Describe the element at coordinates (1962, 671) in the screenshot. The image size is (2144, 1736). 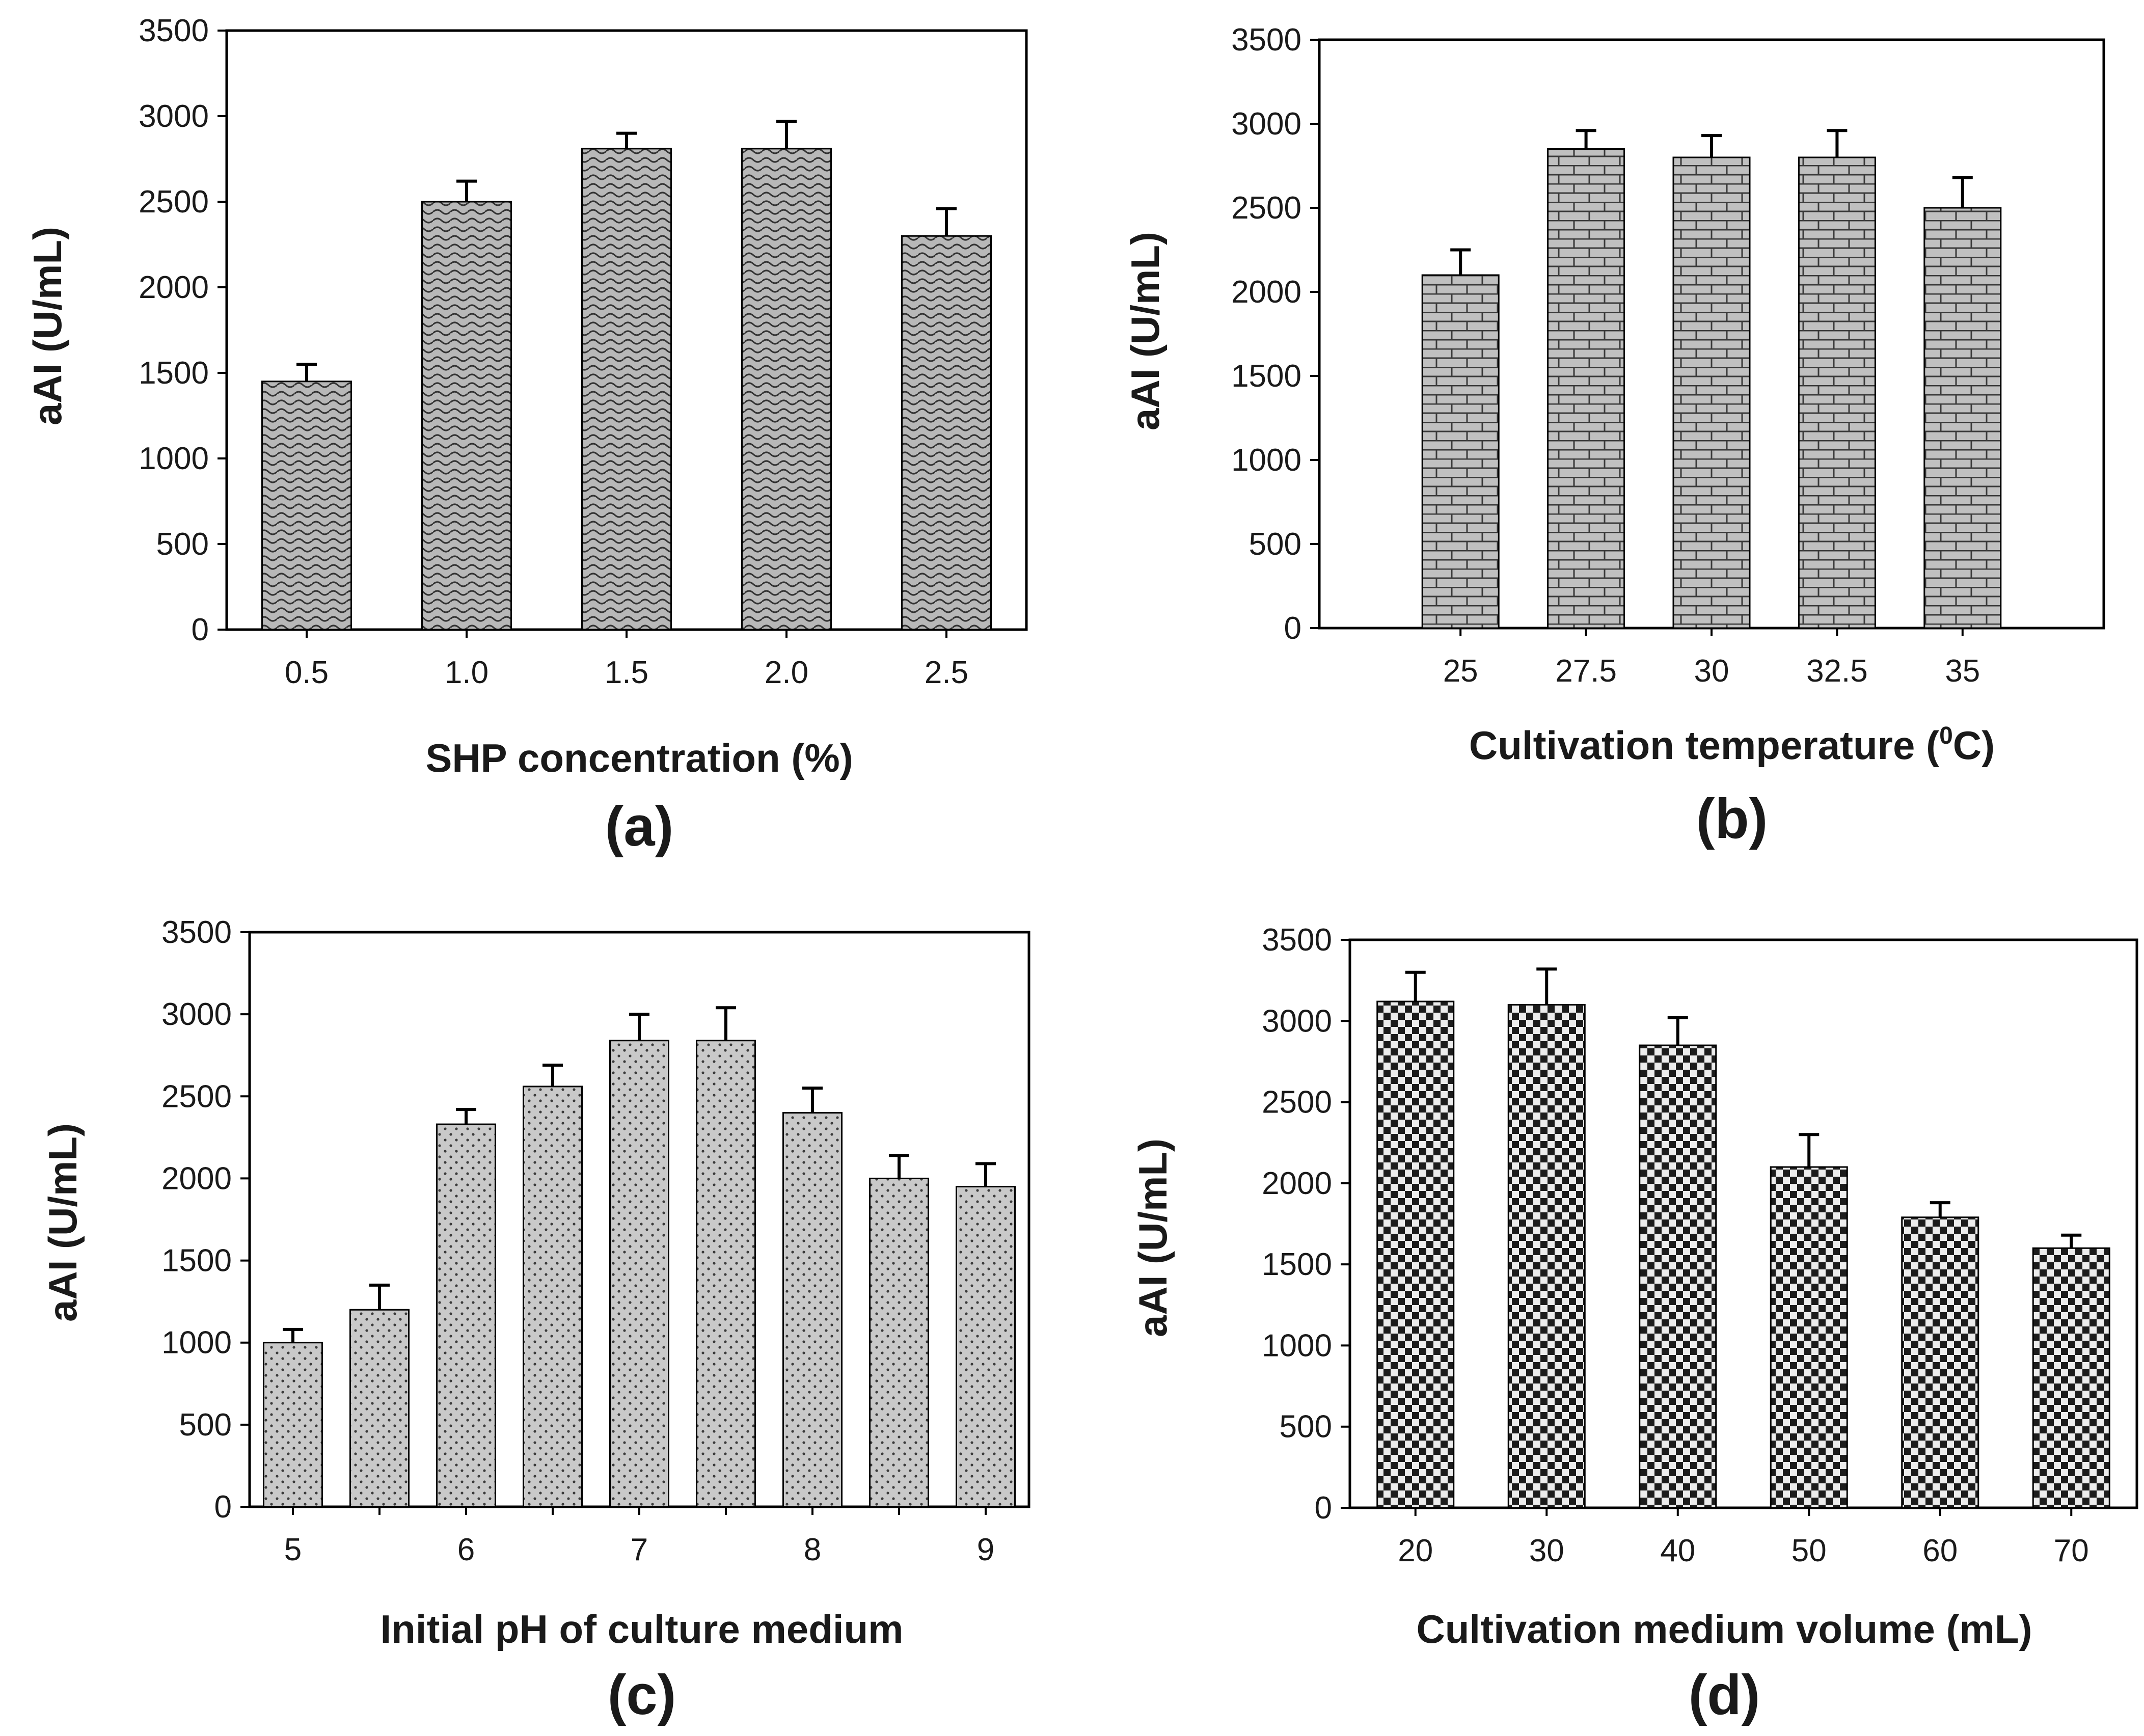
I see `x-tick-label-b-35: 35` at that location.